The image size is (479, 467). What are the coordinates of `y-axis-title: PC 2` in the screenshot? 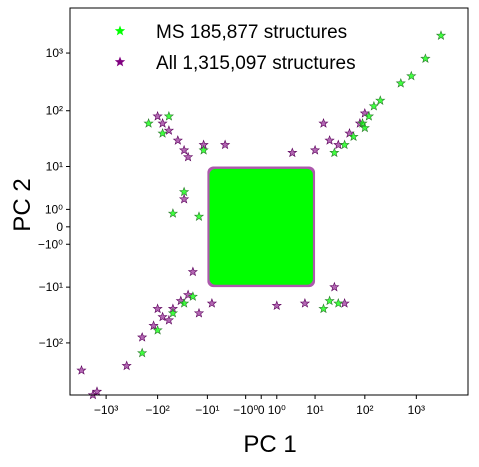 It's located at (22, 204).